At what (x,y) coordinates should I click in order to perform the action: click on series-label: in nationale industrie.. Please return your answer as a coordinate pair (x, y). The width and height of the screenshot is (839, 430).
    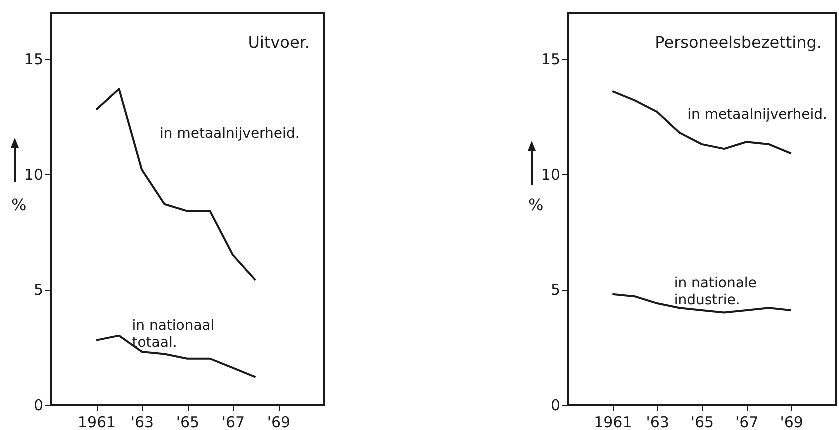
    Looking at the image, I should click on (715, 292).